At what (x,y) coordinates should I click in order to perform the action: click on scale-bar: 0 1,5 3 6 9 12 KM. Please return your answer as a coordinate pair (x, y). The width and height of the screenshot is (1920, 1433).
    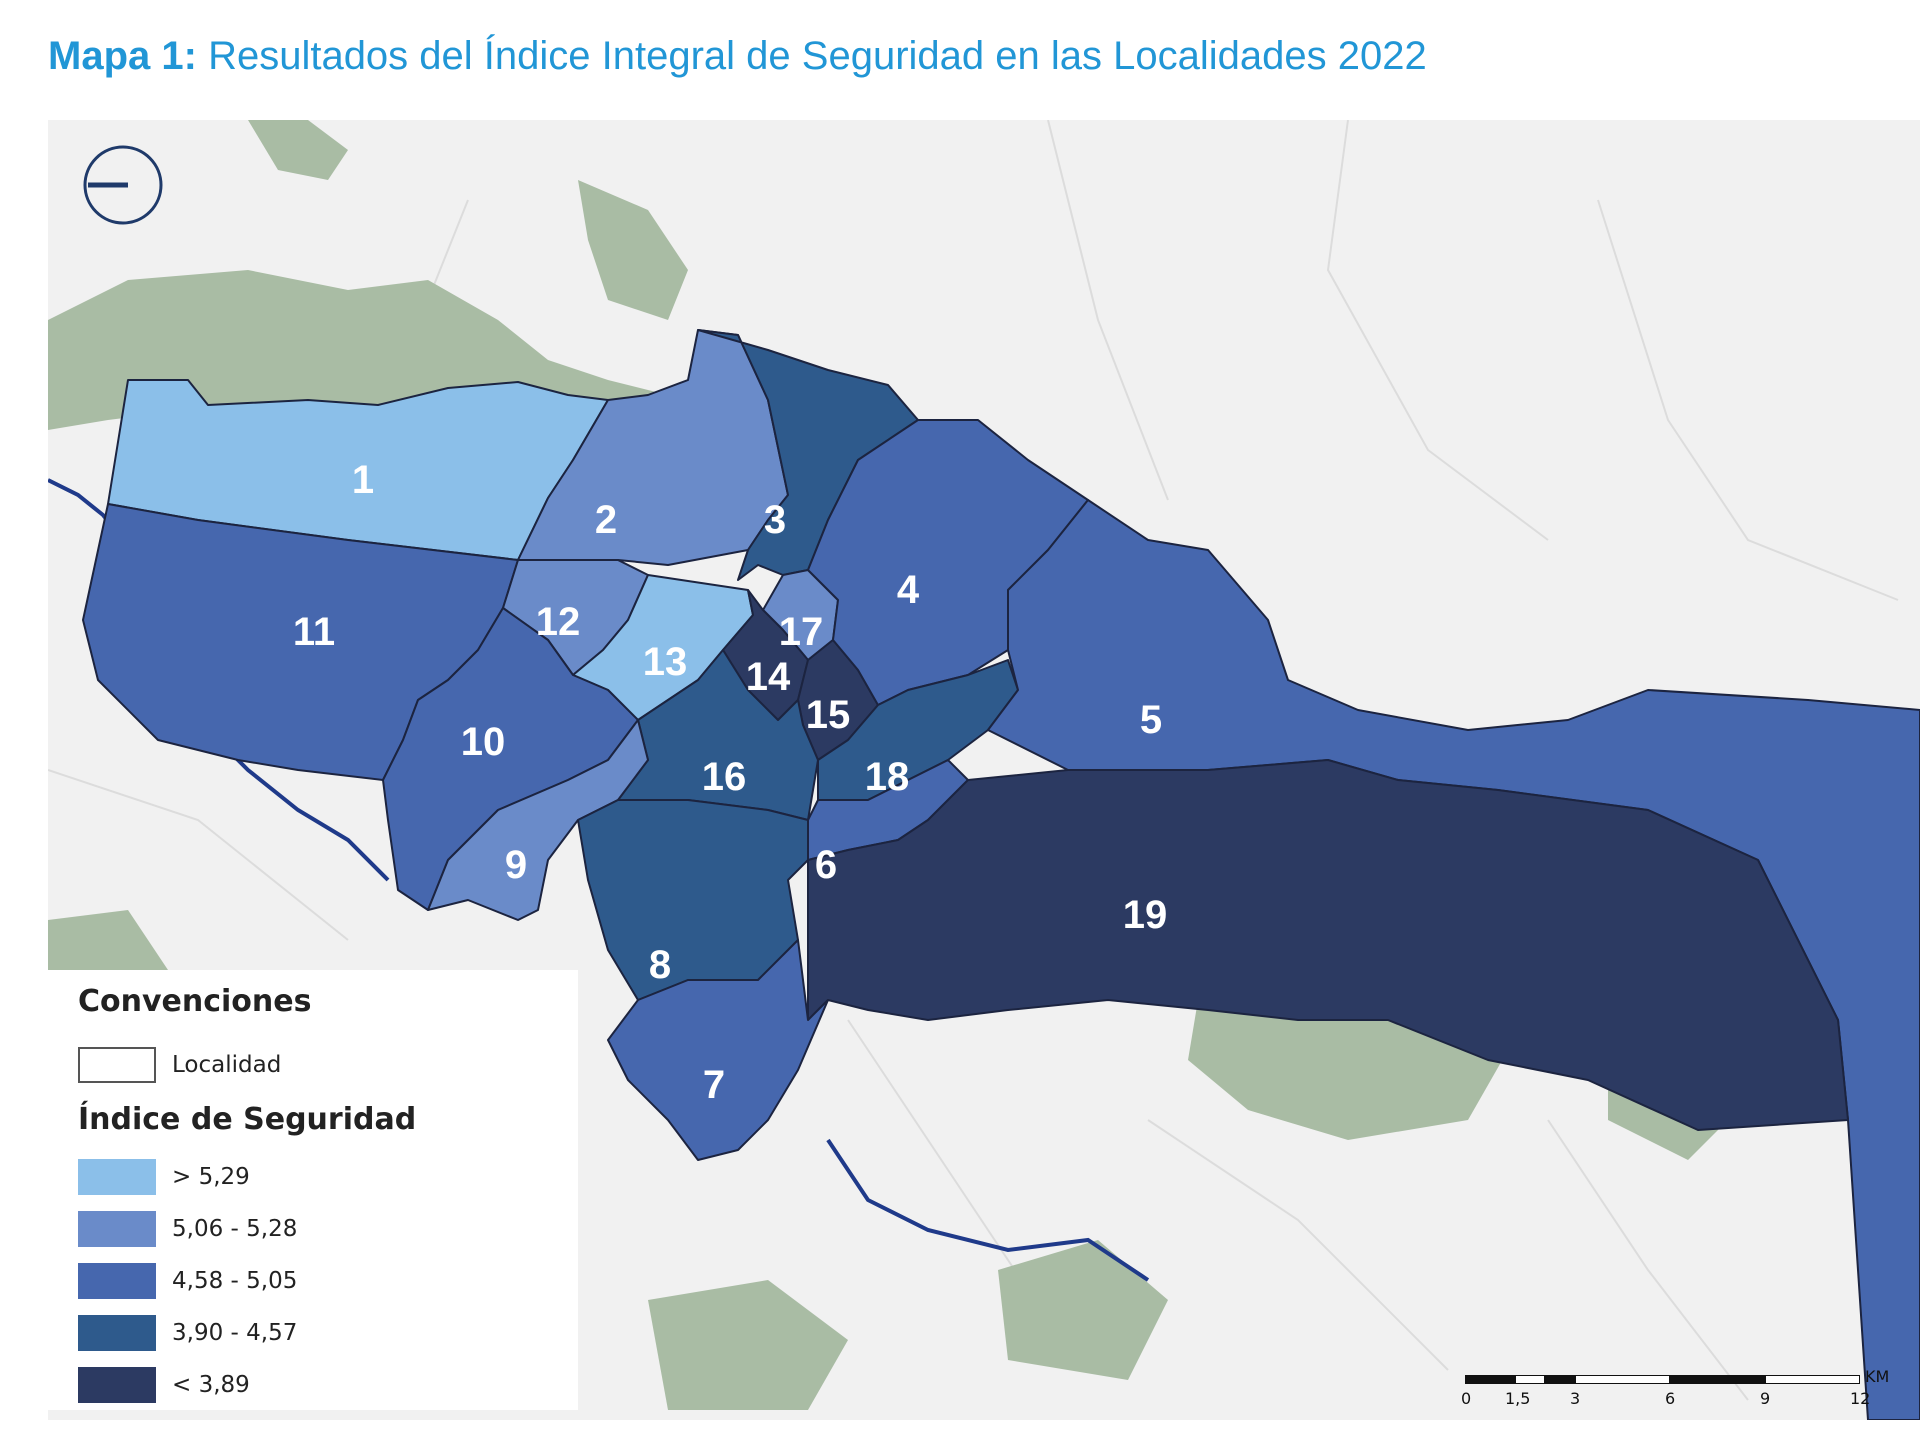
    Looking at the image, I should click on (1675, 1391).